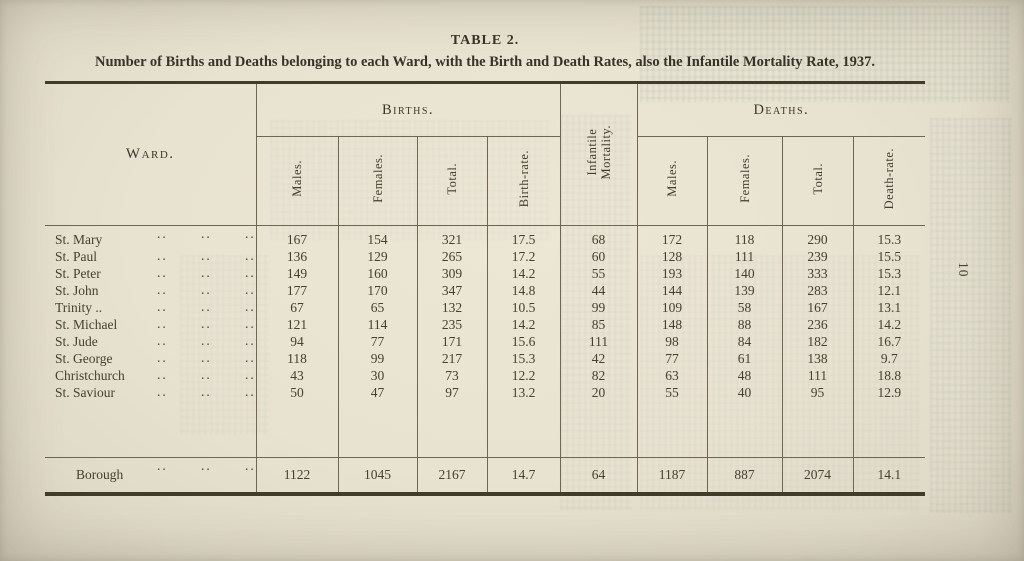 This screenshot has width=1024, height=561. Describe the element at coordinates (523, 392) in the screenshot. I see `value-cell: 13.2` at that location.